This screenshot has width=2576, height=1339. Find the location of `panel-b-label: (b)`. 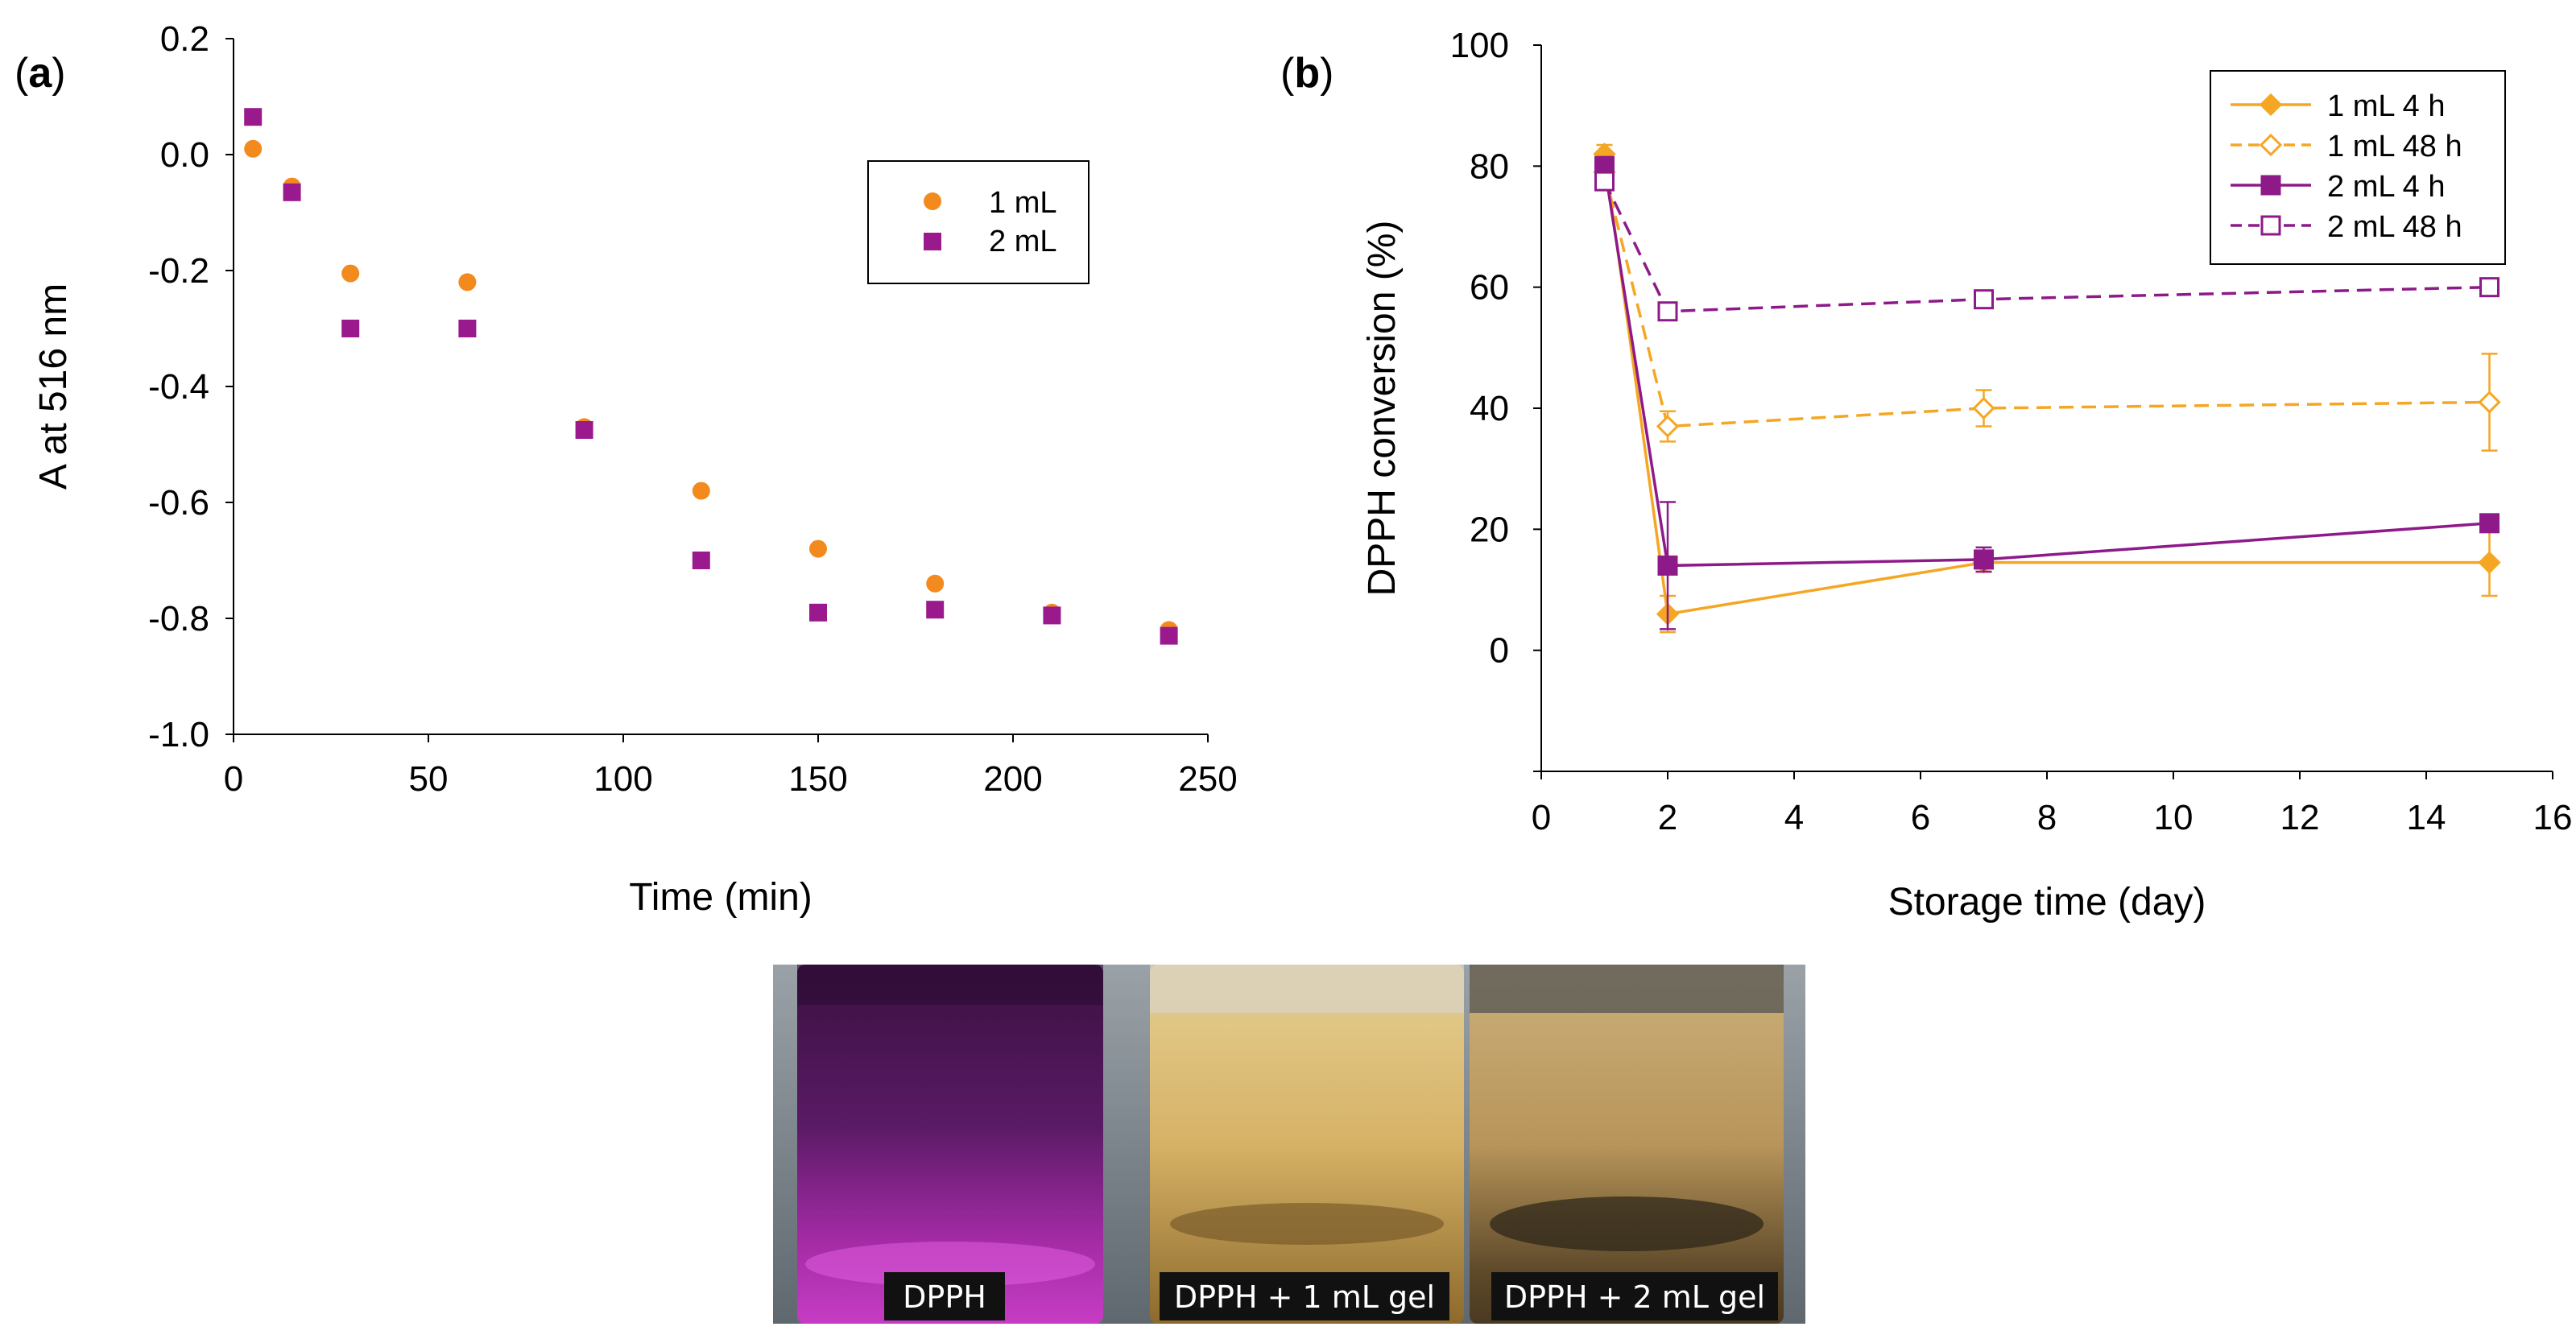

panel-b-label: (b) is located at coordinates (1307, 73).